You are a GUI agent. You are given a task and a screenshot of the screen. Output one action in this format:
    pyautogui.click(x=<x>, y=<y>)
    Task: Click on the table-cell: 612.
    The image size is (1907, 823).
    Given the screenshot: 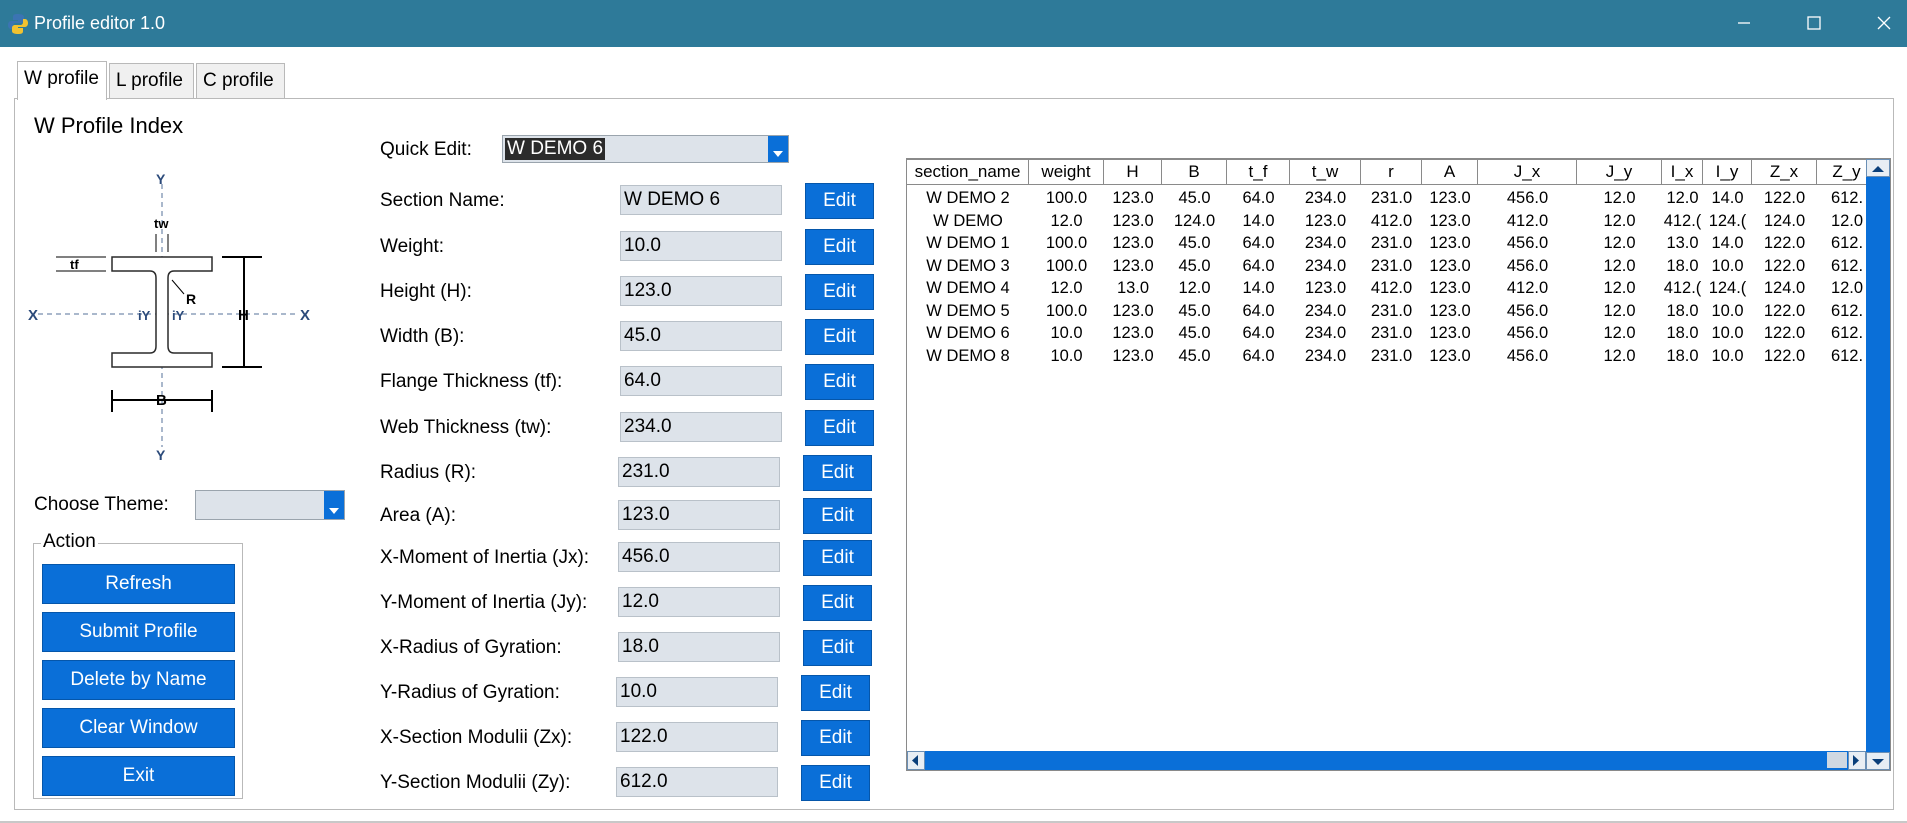 What is the action you would take?
    pyautogui.click(x=1847, y=310)
    